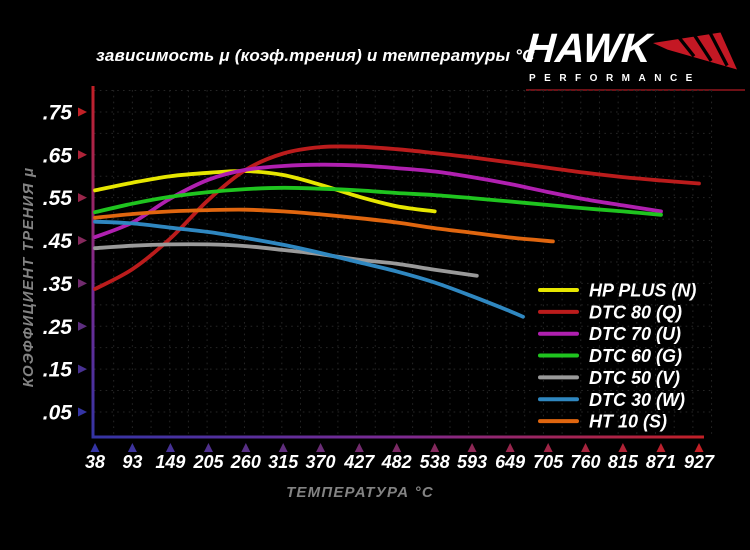 The image size is (750, 550). What do you see at coordinates (435, 462) in the screenshot?
I see `x-tick-label: 538` at bounding box center [435, 462].